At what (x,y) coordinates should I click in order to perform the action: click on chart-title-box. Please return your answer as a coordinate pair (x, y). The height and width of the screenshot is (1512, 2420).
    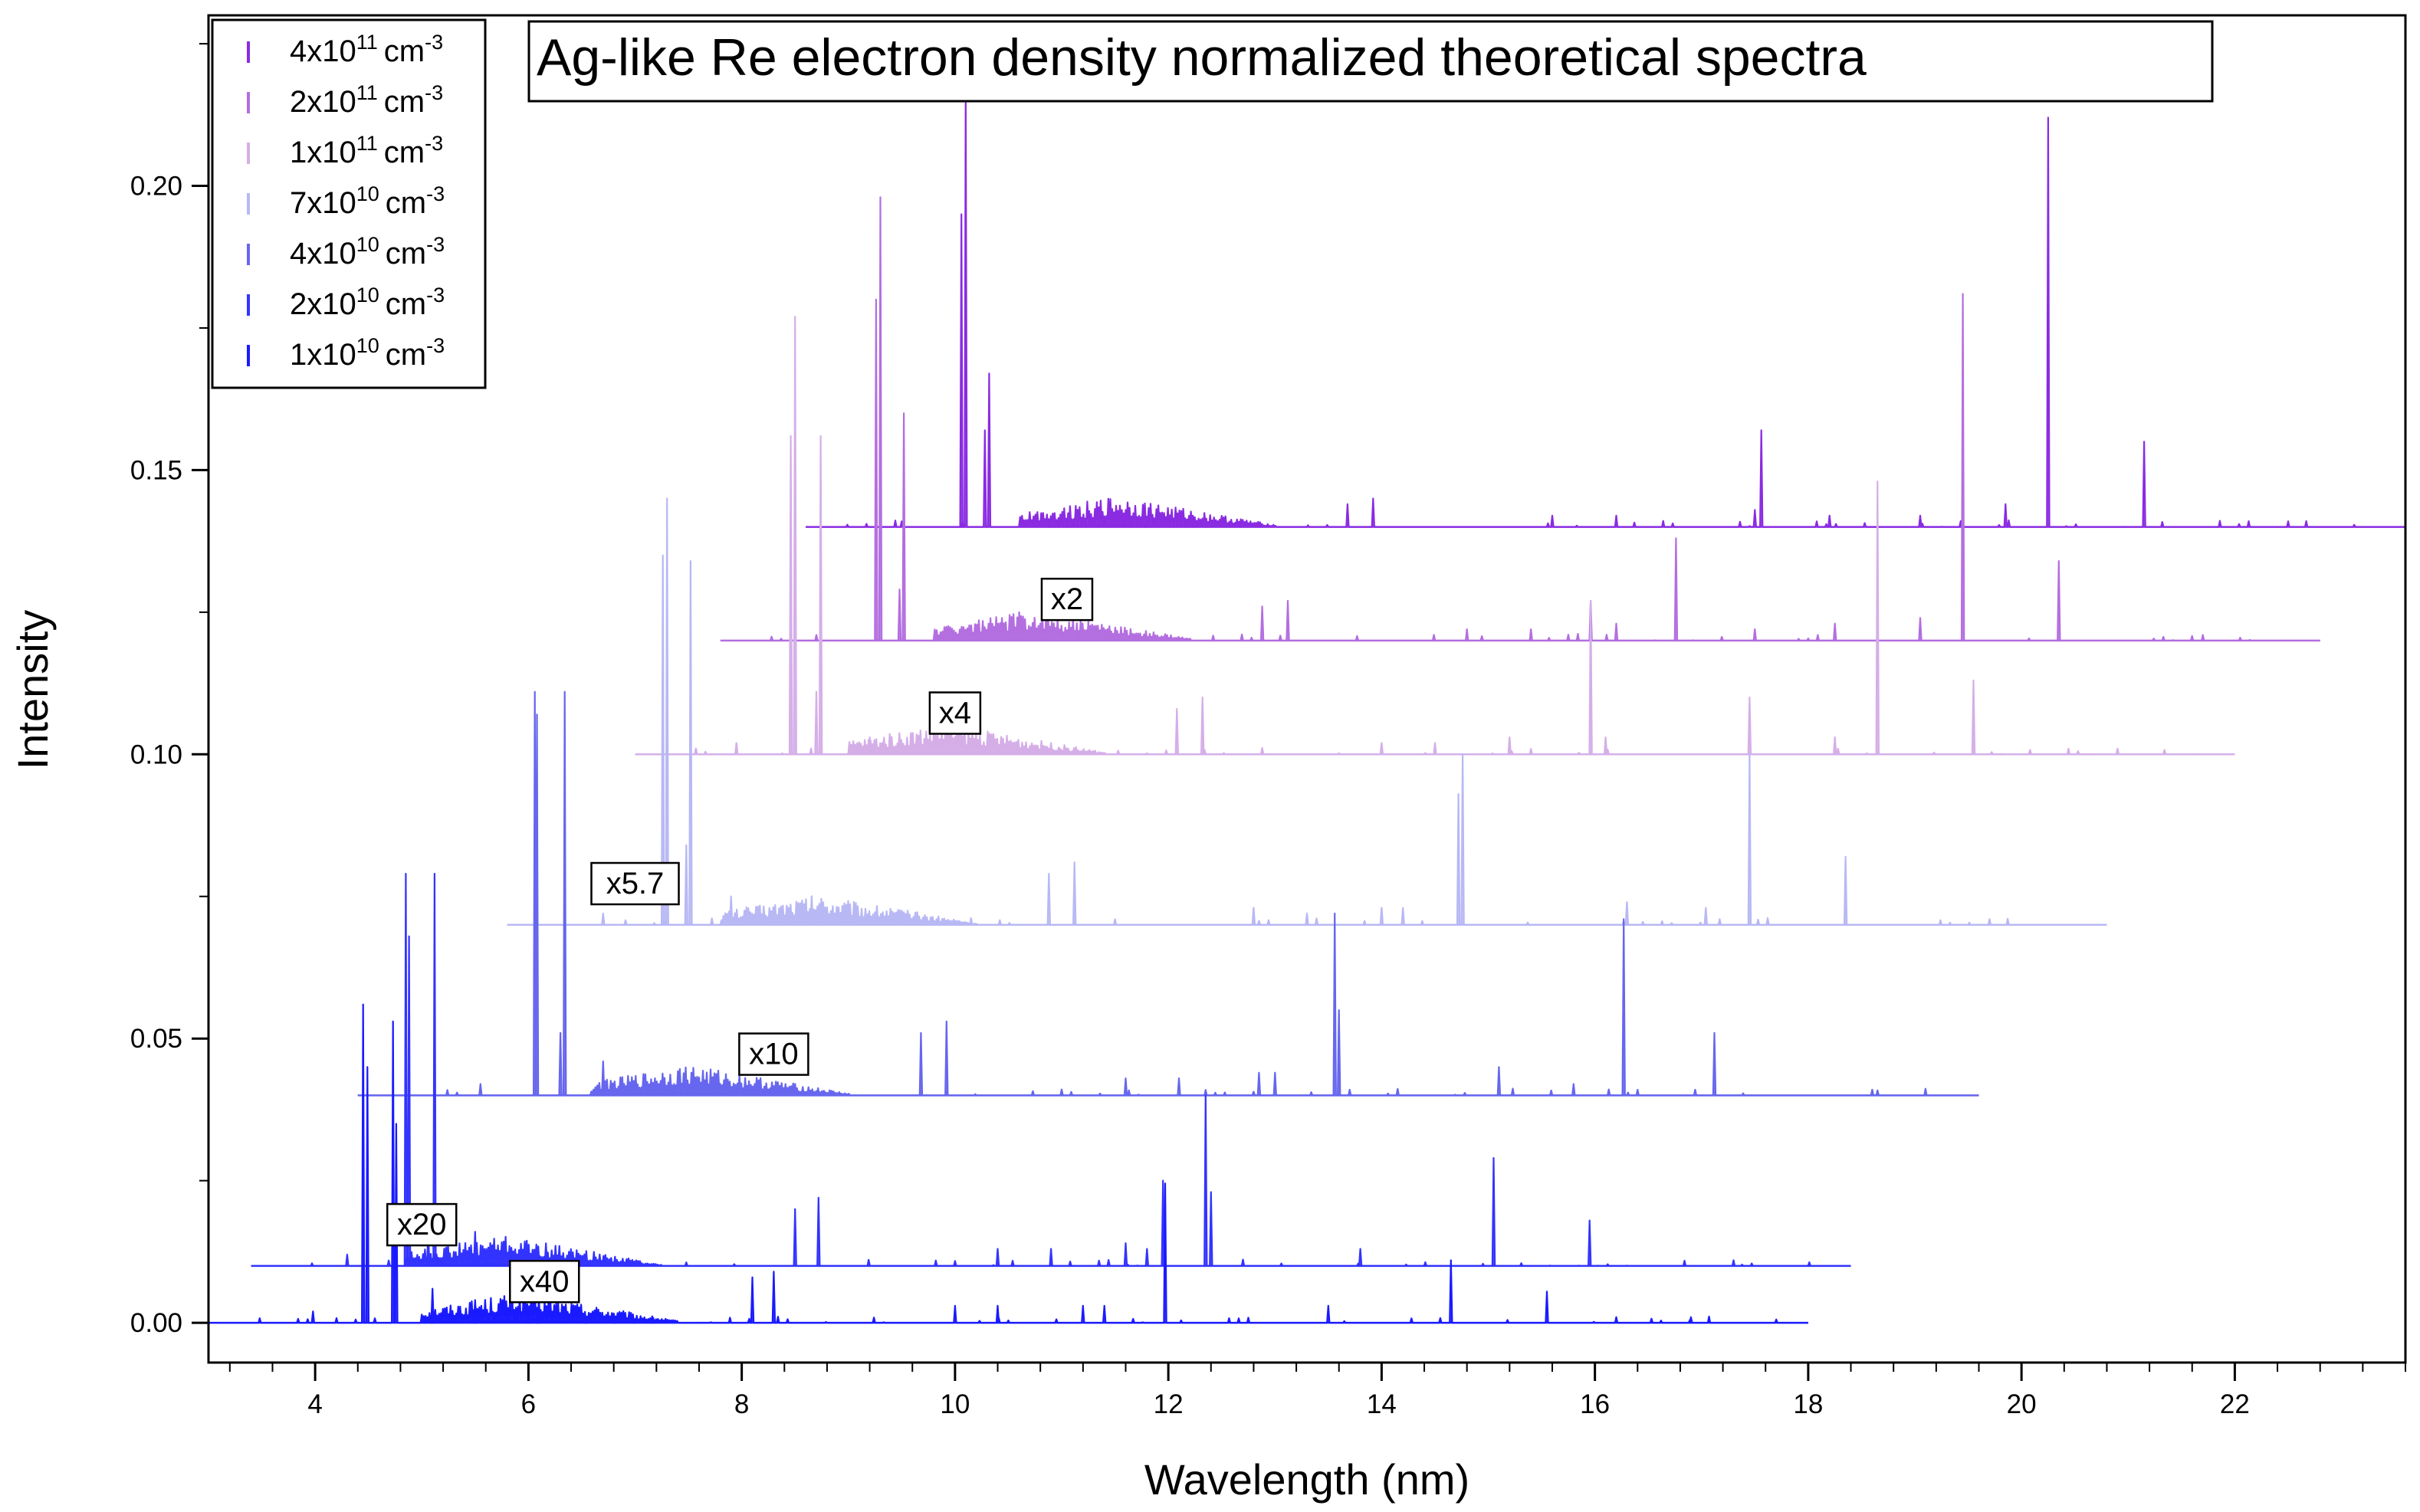
    Looking at the image, I should click on (1370, 61).